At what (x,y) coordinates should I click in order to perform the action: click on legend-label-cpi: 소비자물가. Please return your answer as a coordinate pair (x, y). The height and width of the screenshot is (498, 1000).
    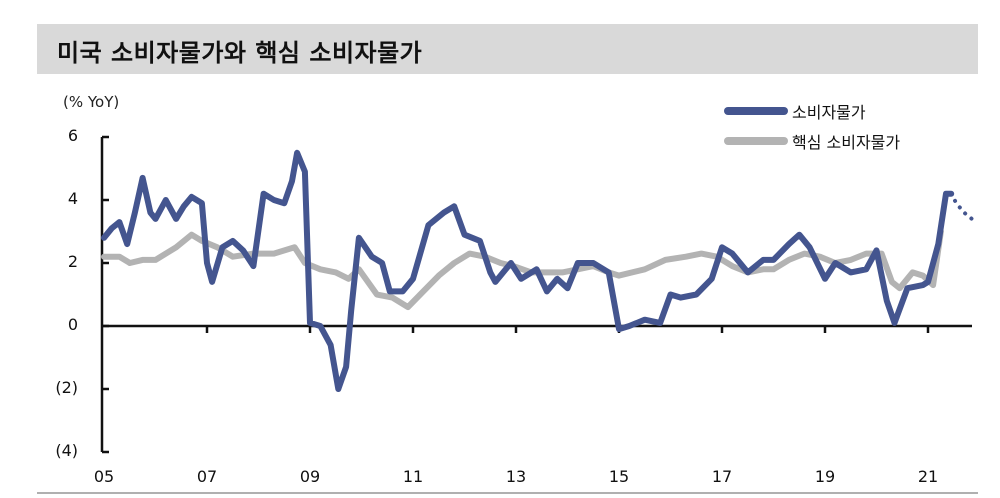
    Looking at the image, I should click on (829, 112).